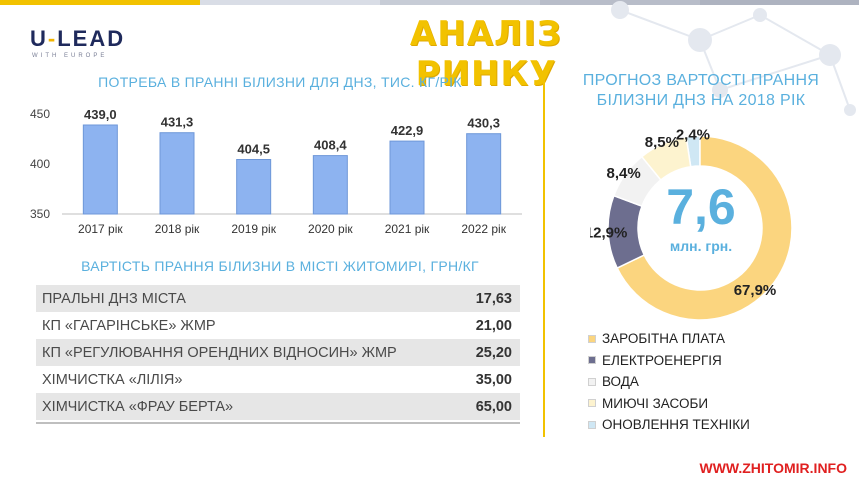  Describe the element at coordinates (693, 134) in the screenshot. I see `slice-percent-label: 2,4%` at that location.